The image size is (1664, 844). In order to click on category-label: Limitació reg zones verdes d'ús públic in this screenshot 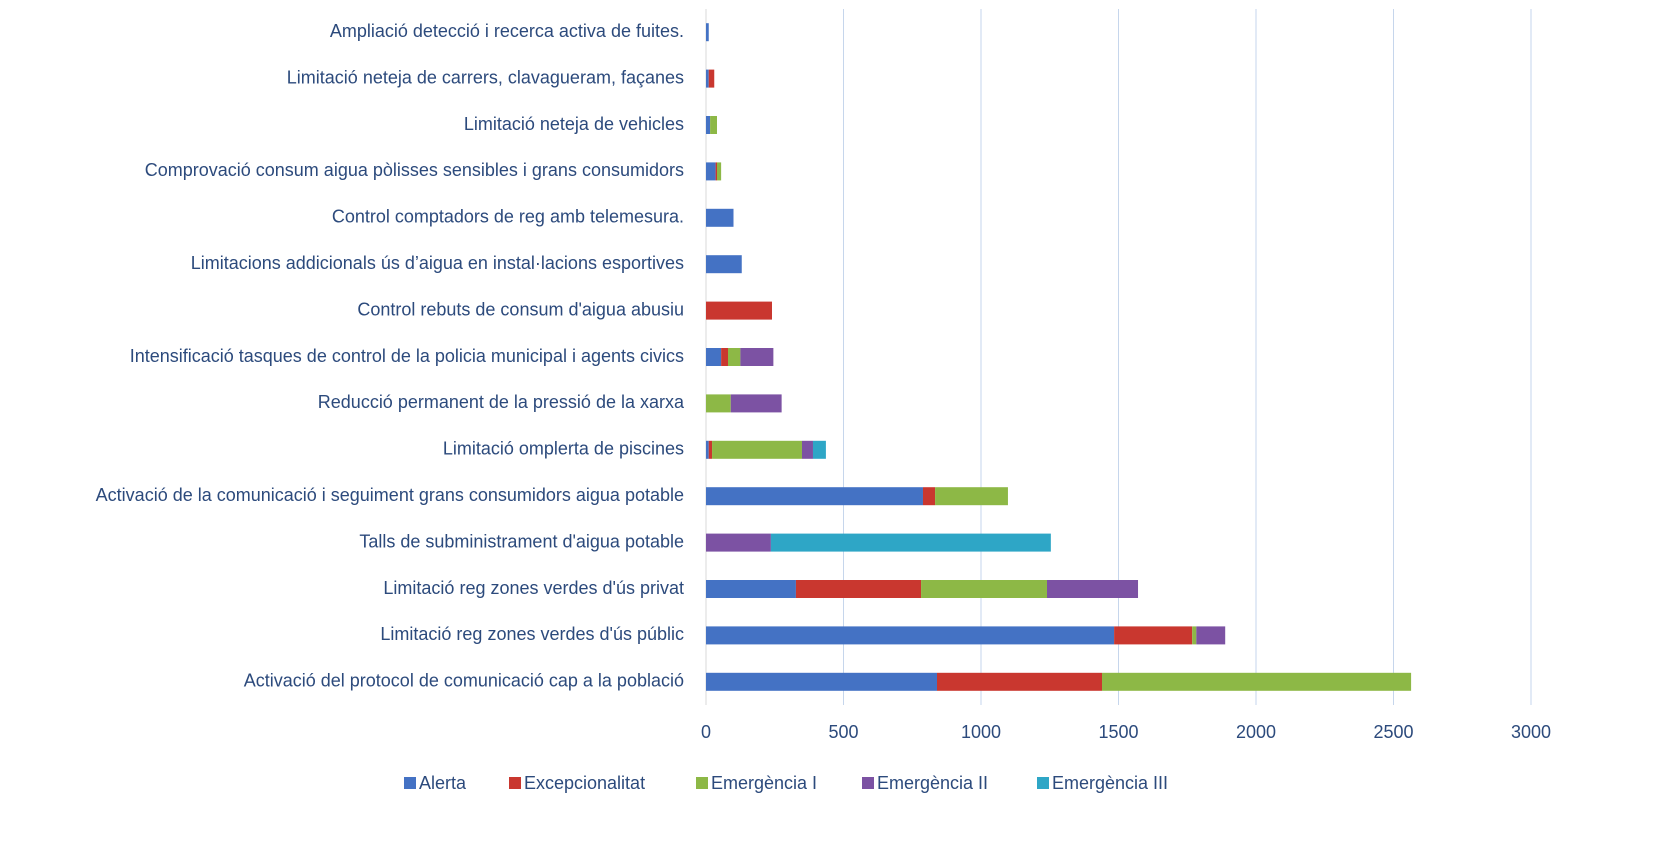, I will do `click(532, 634)`.